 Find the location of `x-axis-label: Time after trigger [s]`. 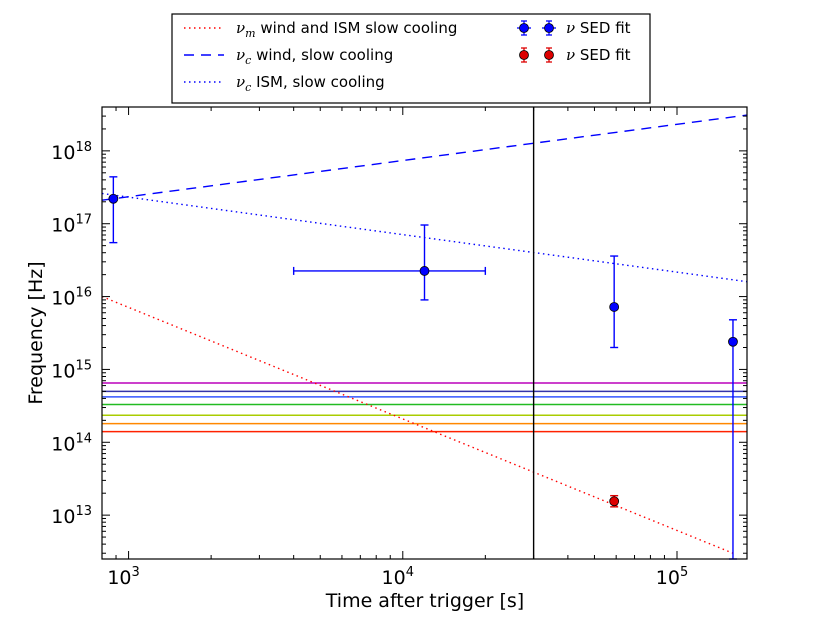

x-axis-label: Time after trigger [s] is located at coordinates (424, 601).